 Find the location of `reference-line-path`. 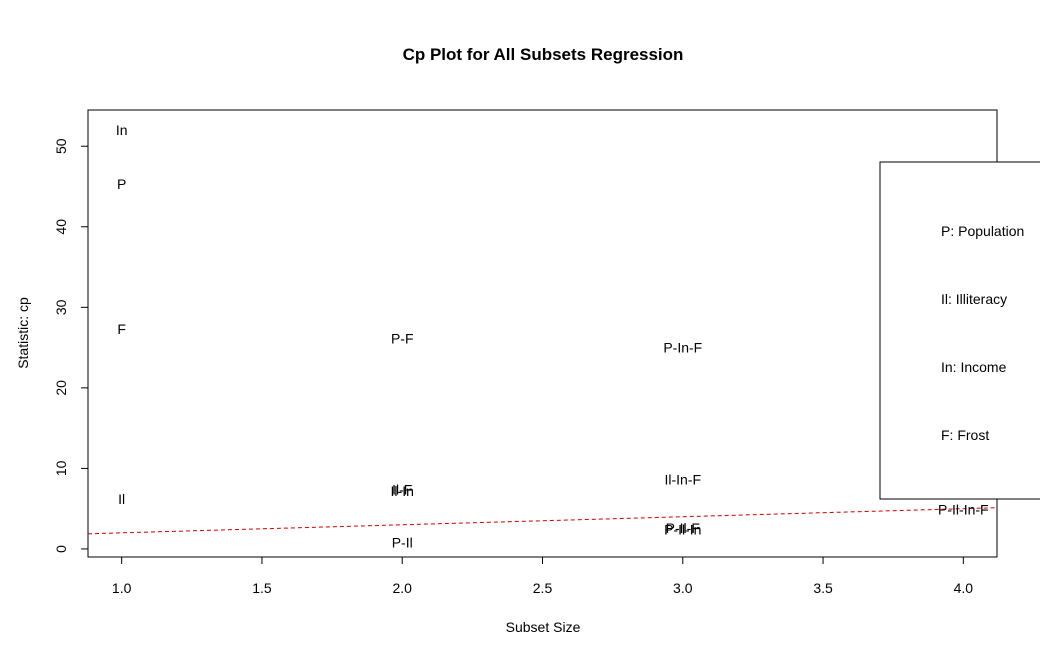

reference-line-path is located at coordinates (542, 521).